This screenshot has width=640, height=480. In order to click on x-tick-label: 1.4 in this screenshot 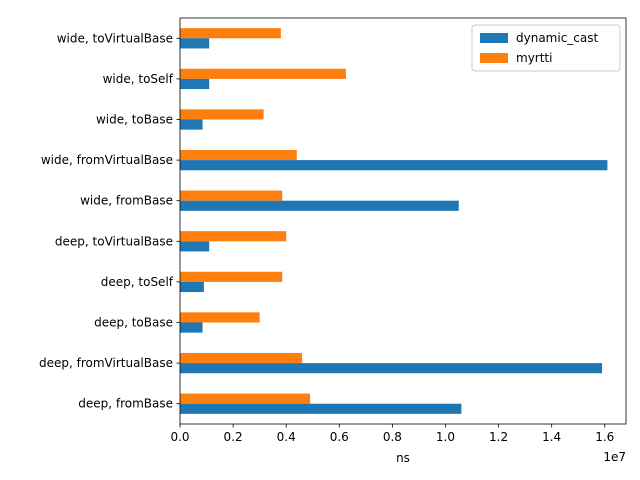, I will do `click(551, 437)`.